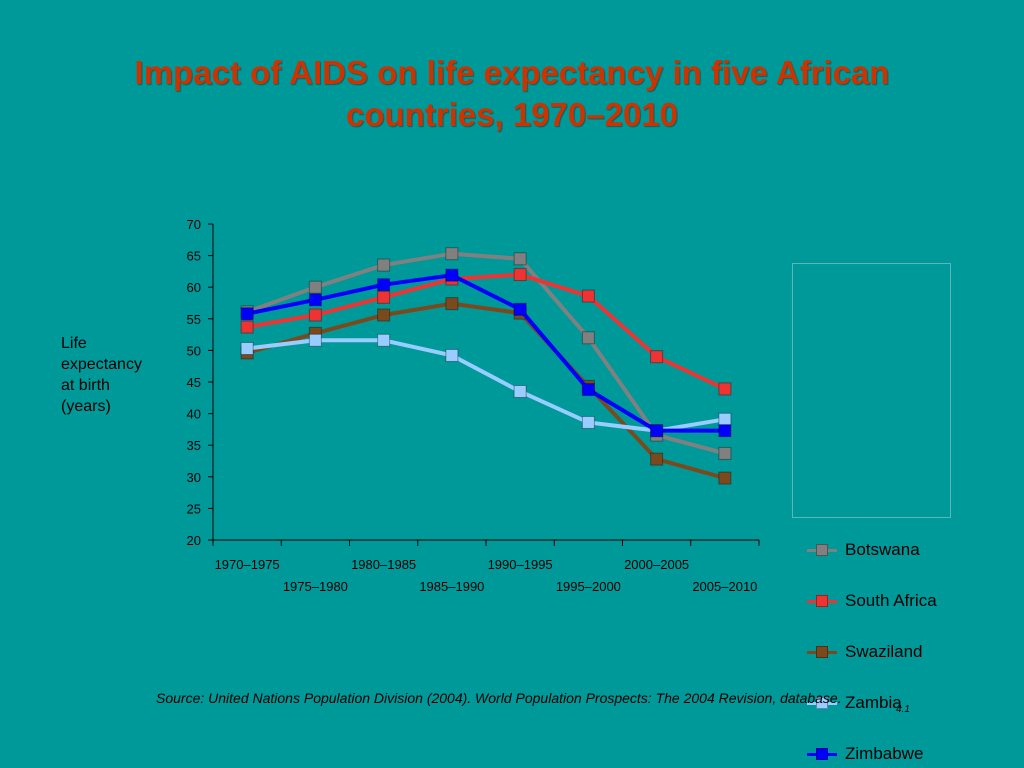  Describe the element at coordinates (194, 477) in the screenshot. I see `y-tick-label: 30` at that location.